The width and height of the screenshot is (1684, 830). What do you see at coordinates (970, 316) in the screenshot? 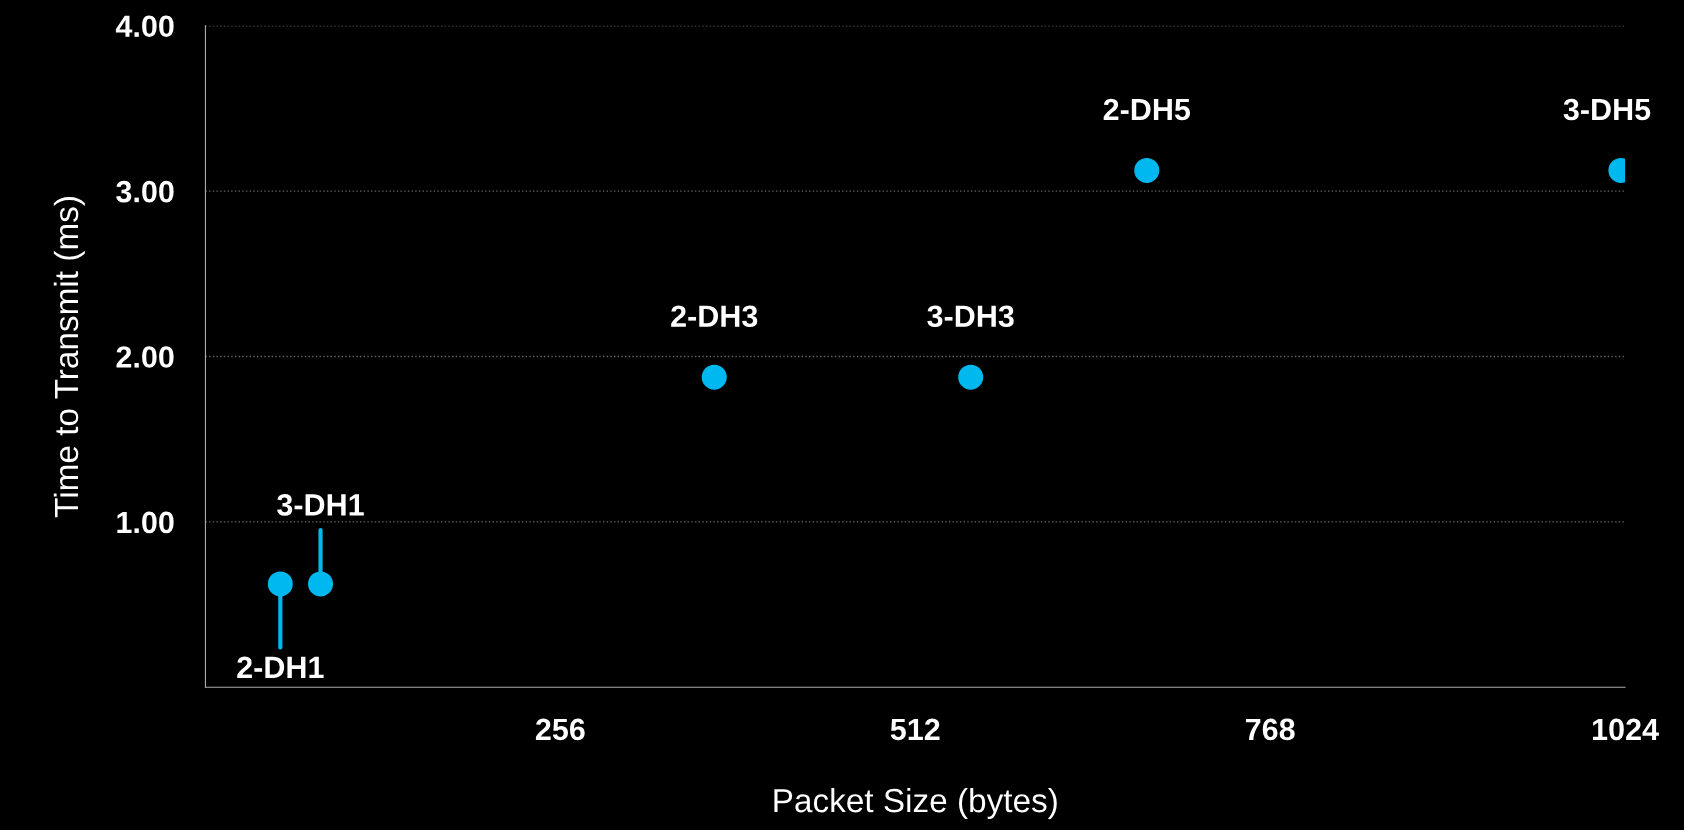
I see `annotation: 3-DH3` at bounding box center [970, 316].